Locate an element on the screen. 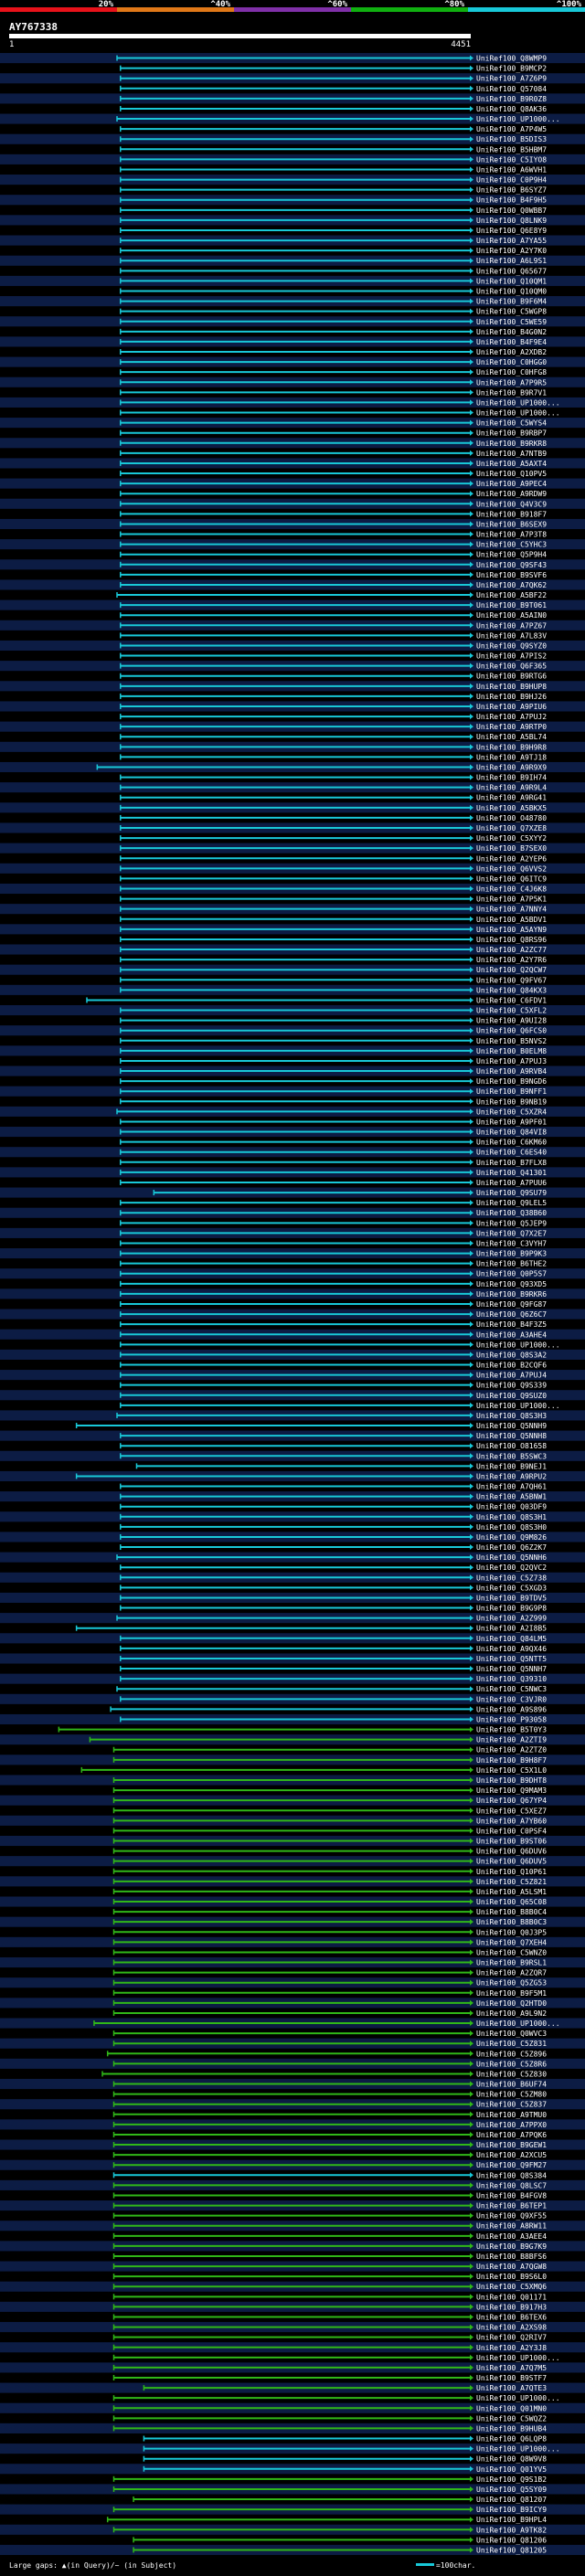  hit-label: UniRef100_B6SEX9 is located at coordinates (512, 524).